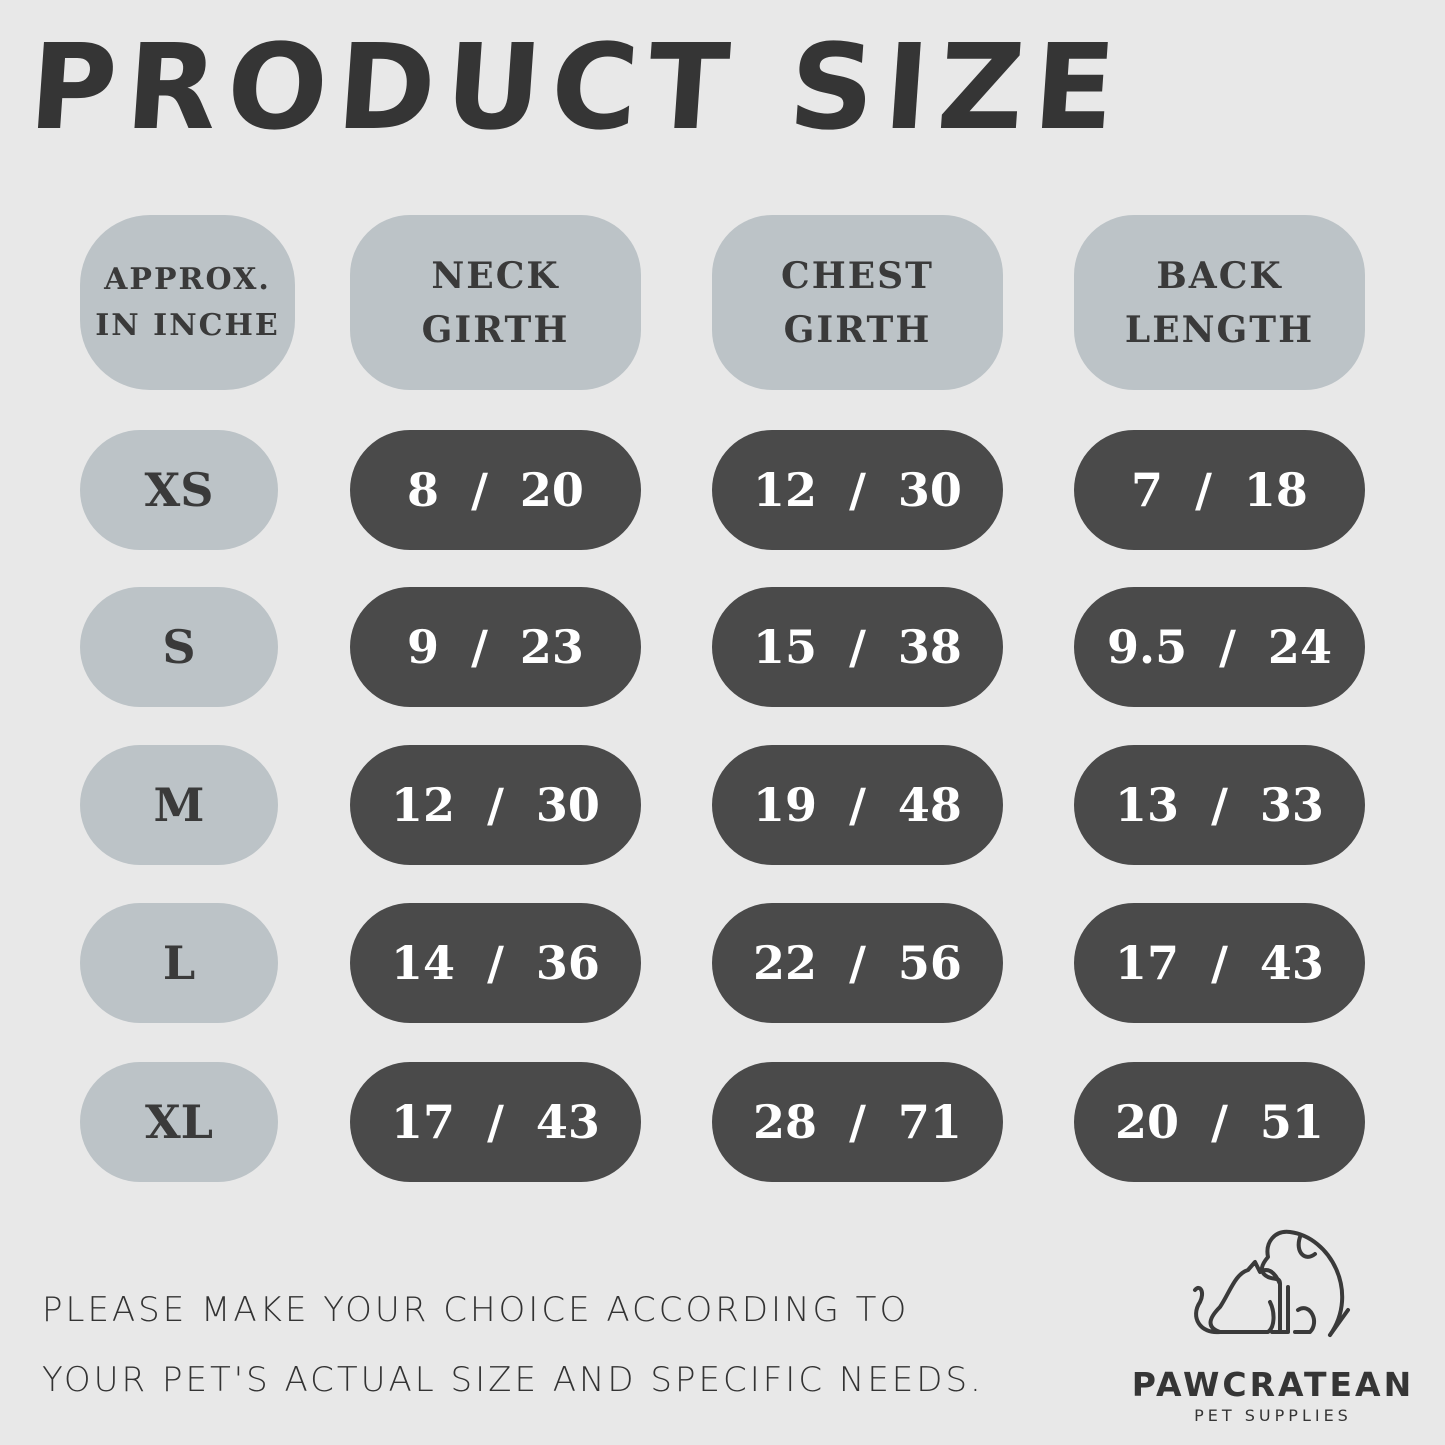 Image resolution: width=1445 pixels, height=1445 pixels. What do you see at coordinates (187, 302) in the screenshot?
I see `header-approx-inches: APPROX. IN INCHE` at bounding box center [187, 302].